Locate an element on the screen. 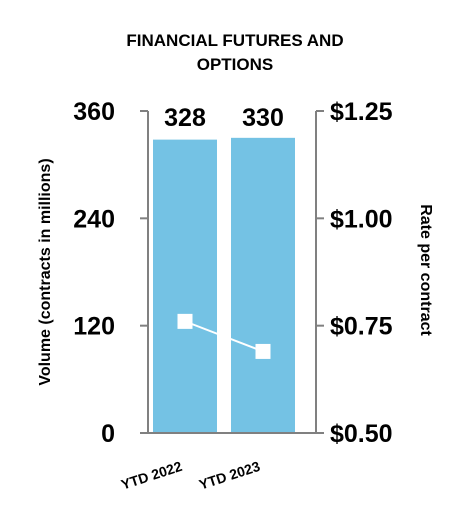  rate-line-layer is located at coordinates (224, 336).